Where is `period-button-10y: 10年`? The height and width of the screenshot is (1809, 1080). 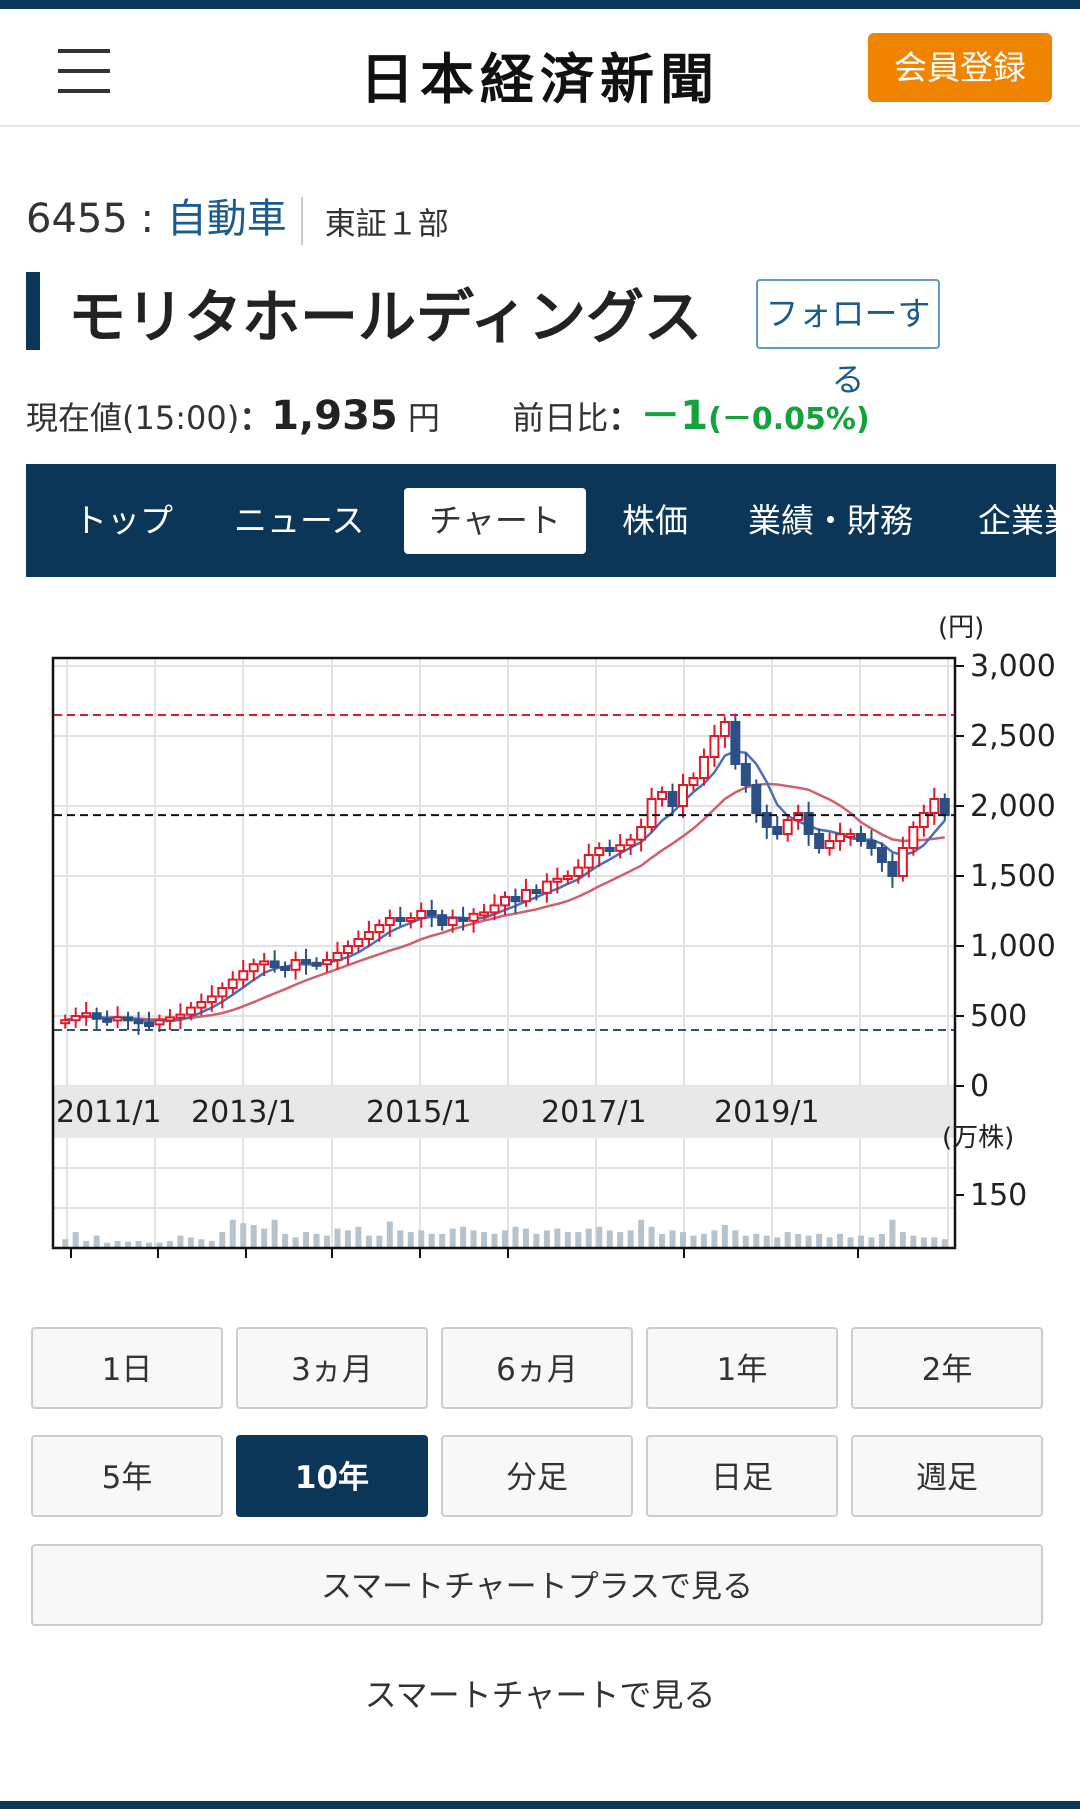 period-button-10y: 10年 is located at coordinates (332, 1476).